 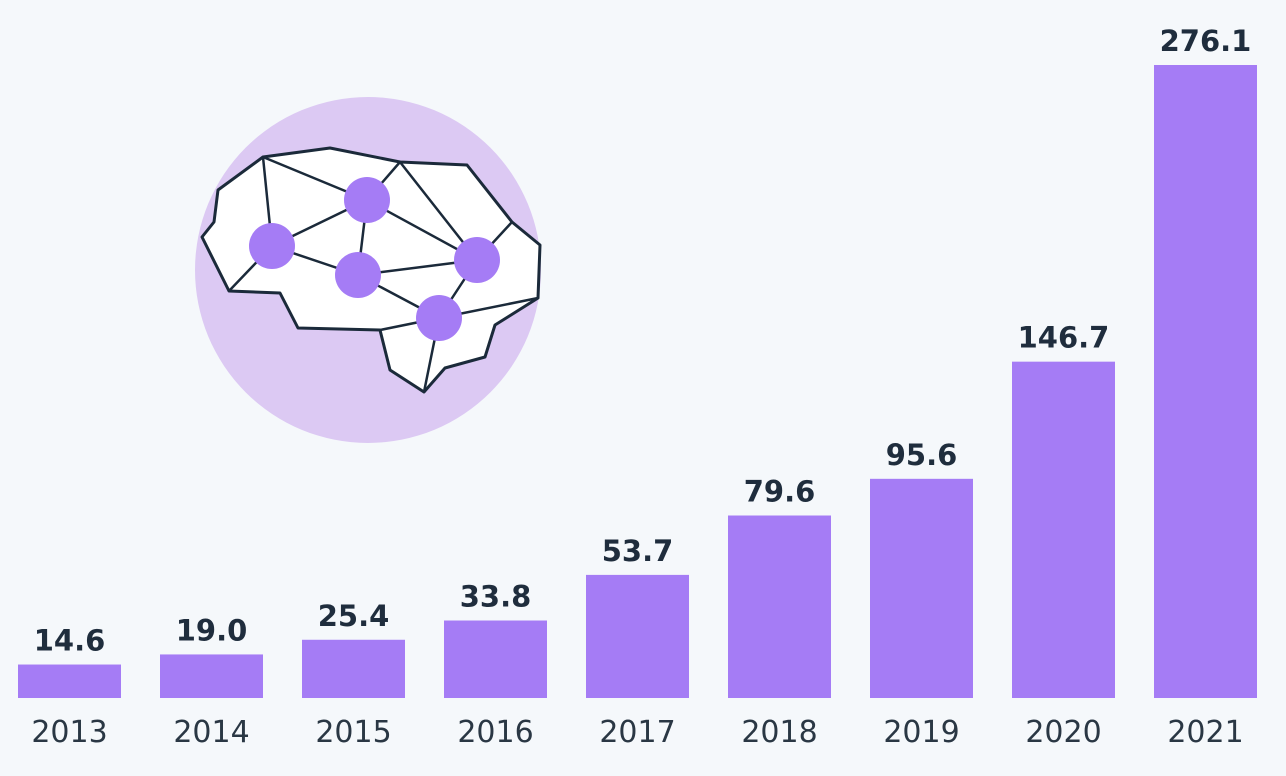 What do you see at coordinates (1206, 41) in the screenshot?
I see `value-label-2021: 276.1` at bounding box center [1206, 41].